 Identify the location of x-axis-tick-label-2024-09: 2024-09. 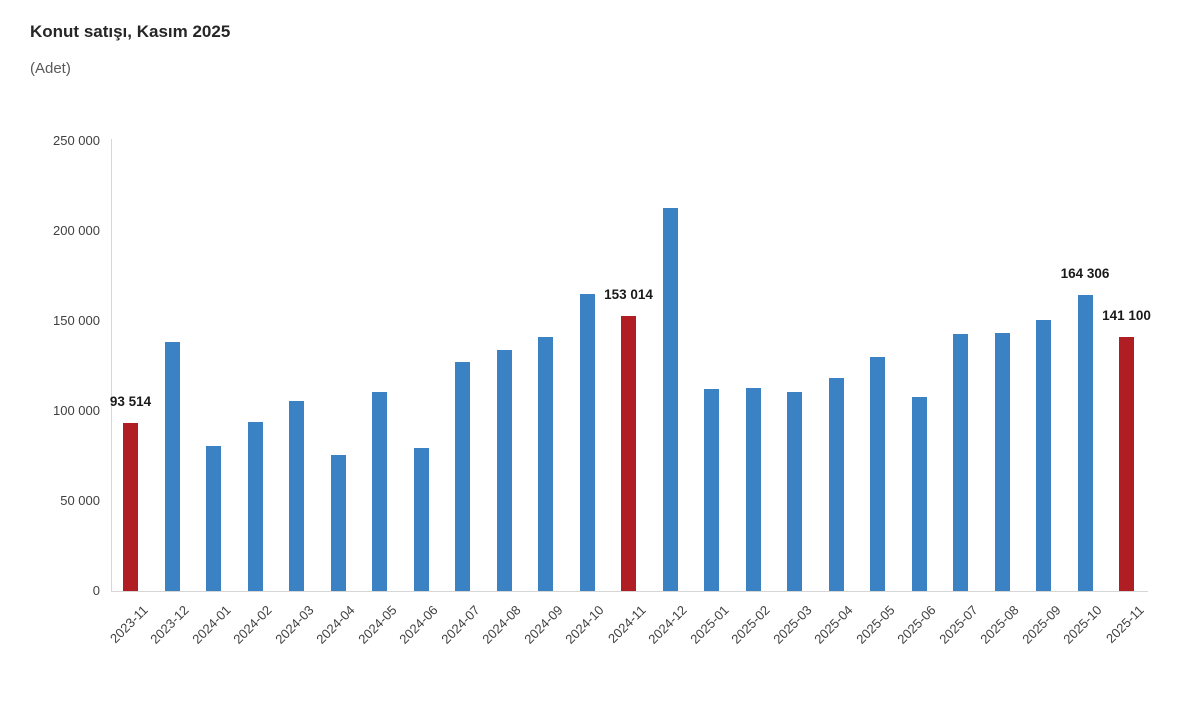
(543, 624).